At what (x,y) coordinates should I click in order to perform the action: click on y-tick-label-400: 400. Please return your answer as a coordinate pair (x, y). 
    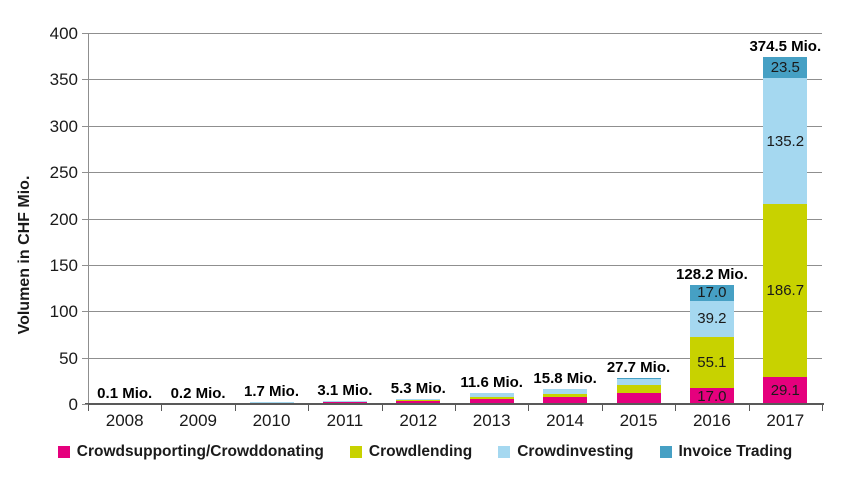
    Looking at the image, I should click on (63, 33).